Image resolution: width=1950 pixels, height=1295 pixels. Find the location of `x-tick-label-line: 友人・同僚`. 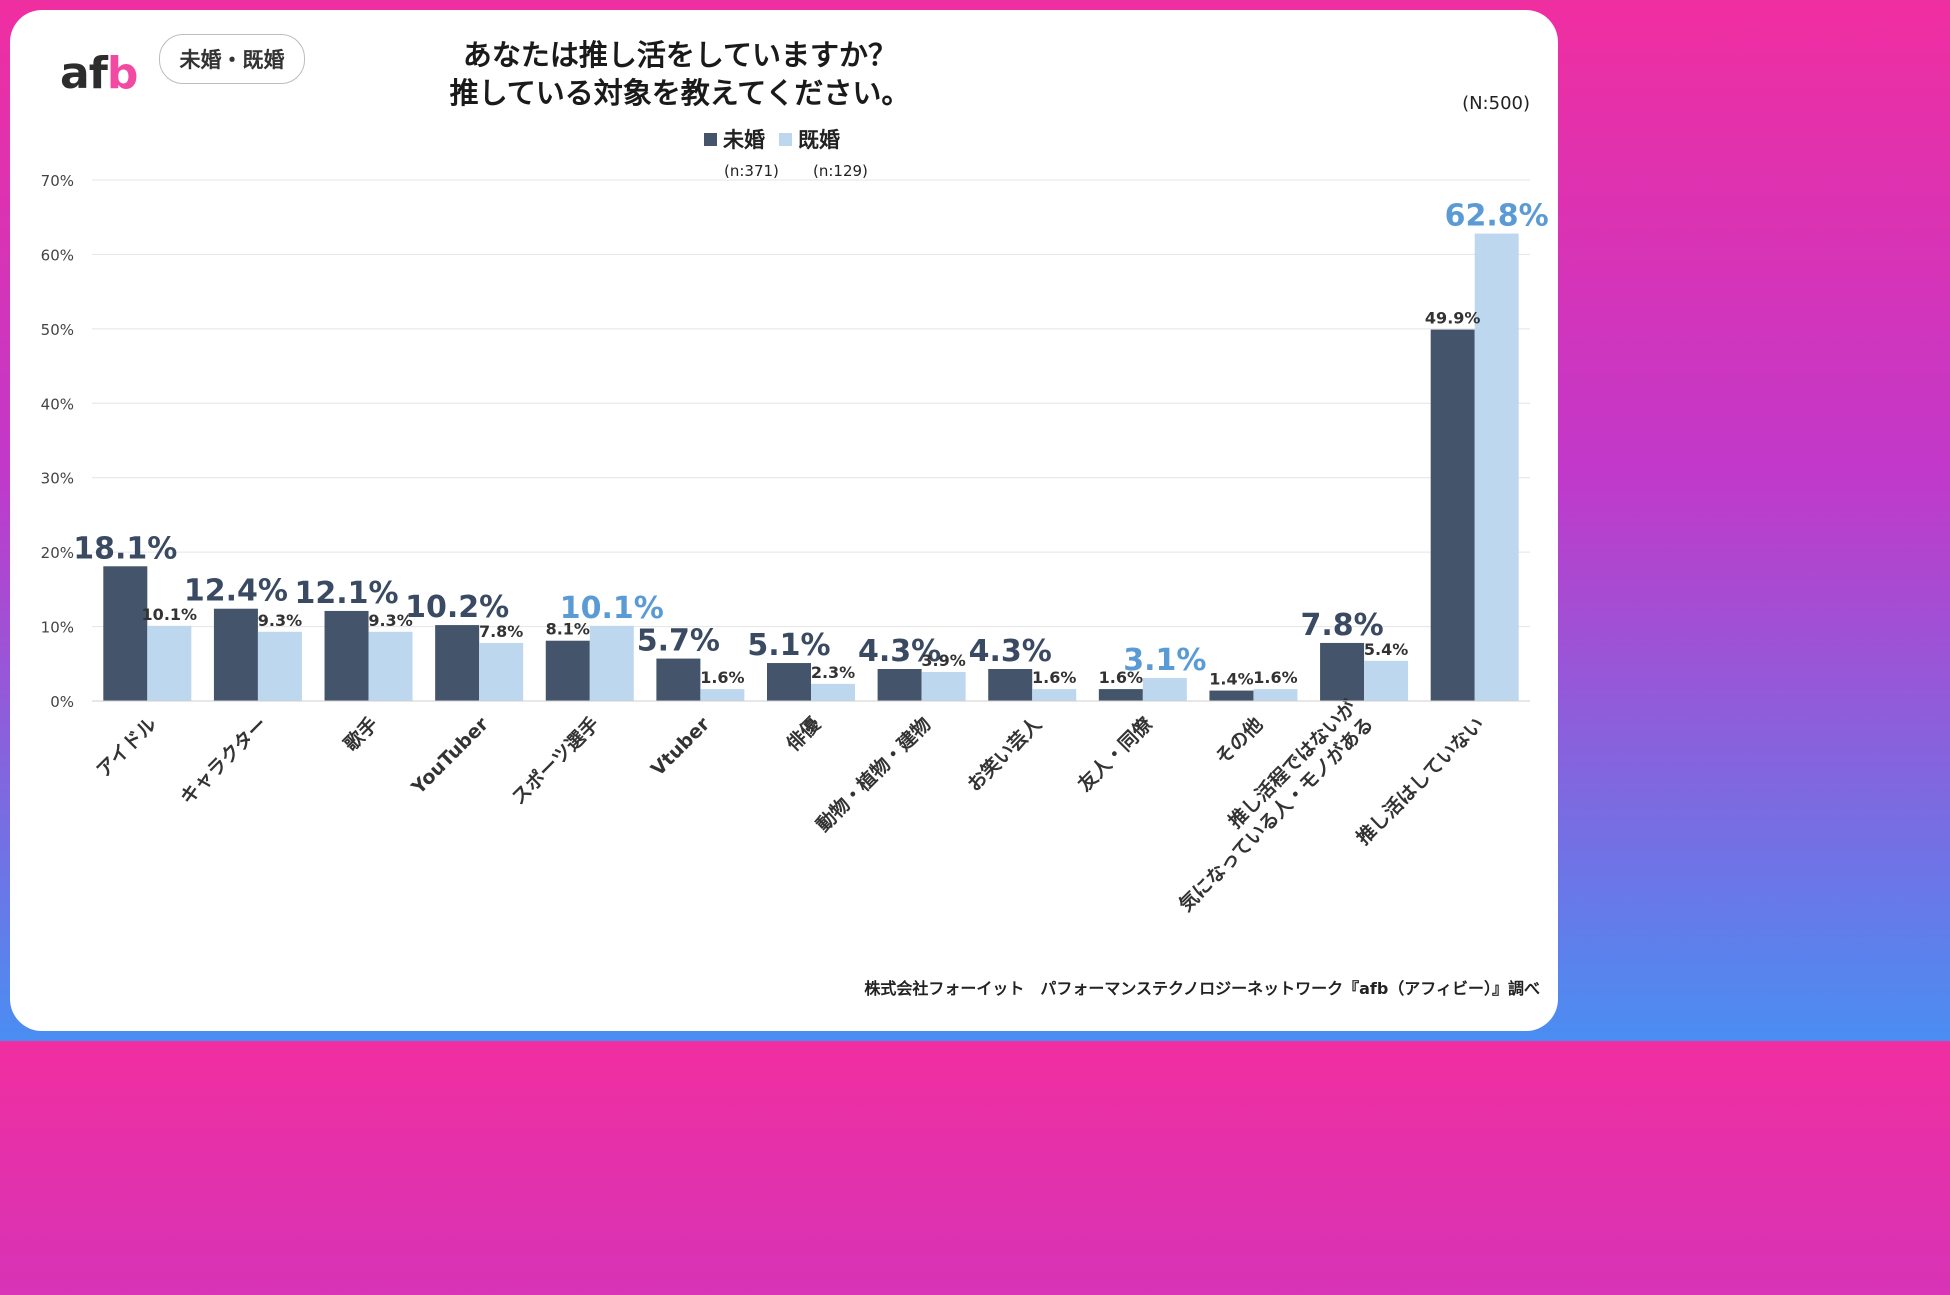

x-tick-label-line: 友人・同僚 is located at coordinates (1115, 754).